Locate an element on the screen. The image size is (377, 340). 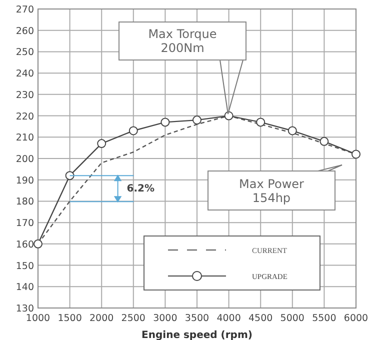
y-tick-label: 240 is located at coordinates (25, 74).